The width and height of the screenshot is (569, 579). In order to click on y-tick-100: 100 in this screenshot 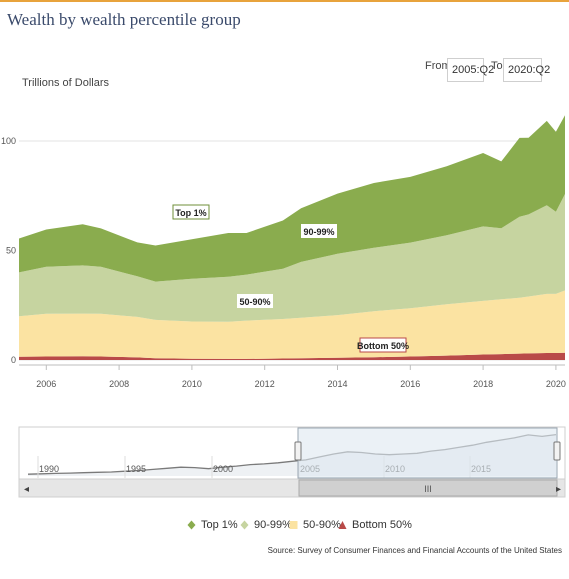, I will do `click(8, 141)`.